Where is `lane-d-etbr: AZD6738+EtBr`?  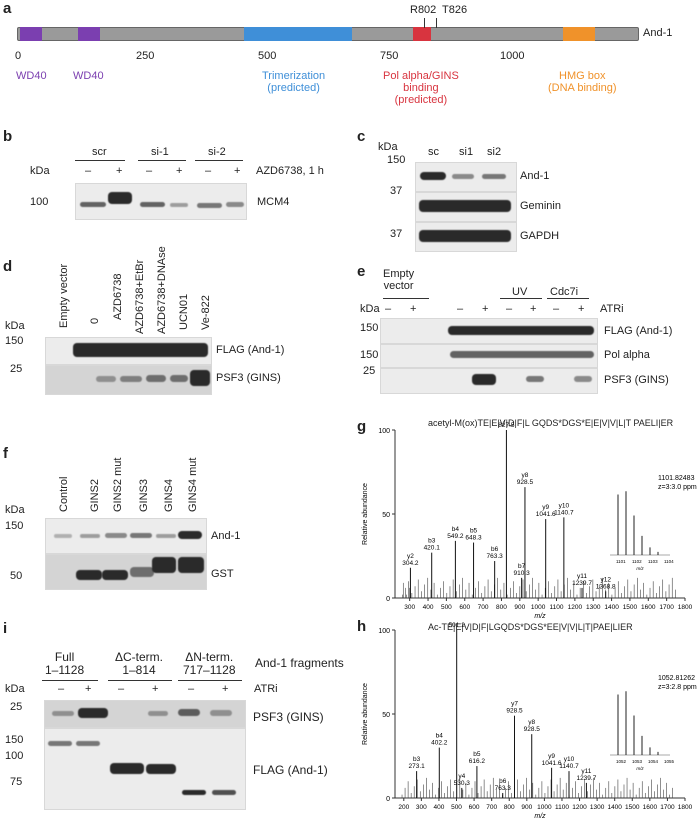
lane-d-etbr: AZD6738+EtBr is located at coordinates (140, 296).